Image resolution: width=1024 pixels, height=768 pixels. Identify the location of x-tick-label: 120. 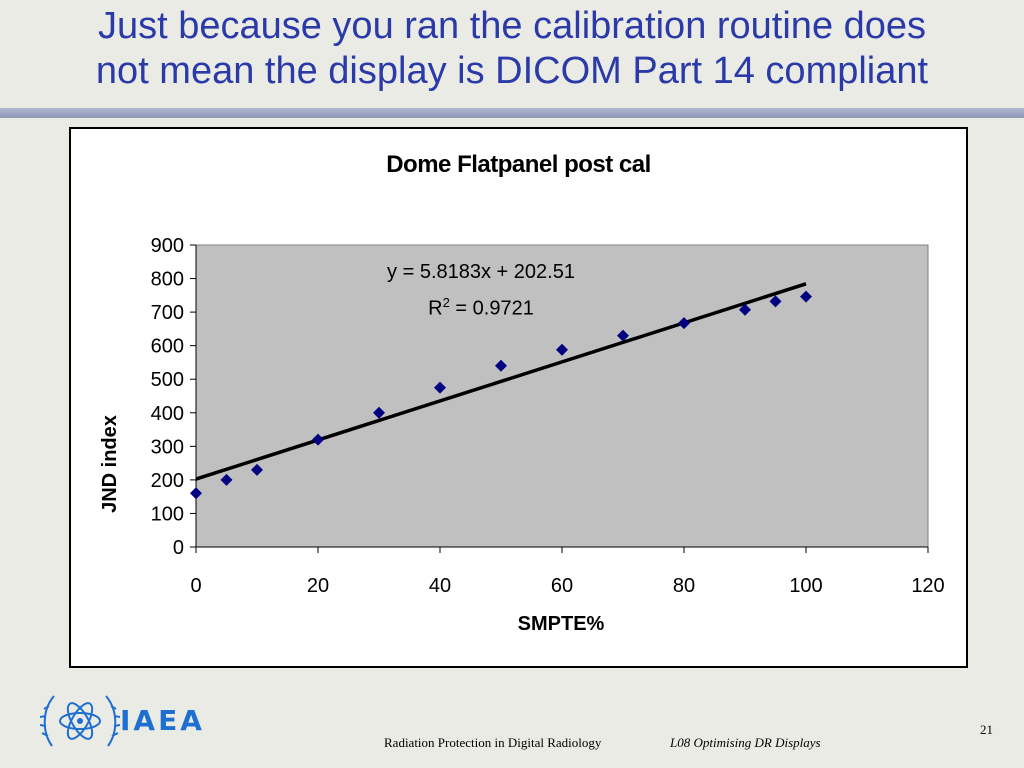
(927, 586).